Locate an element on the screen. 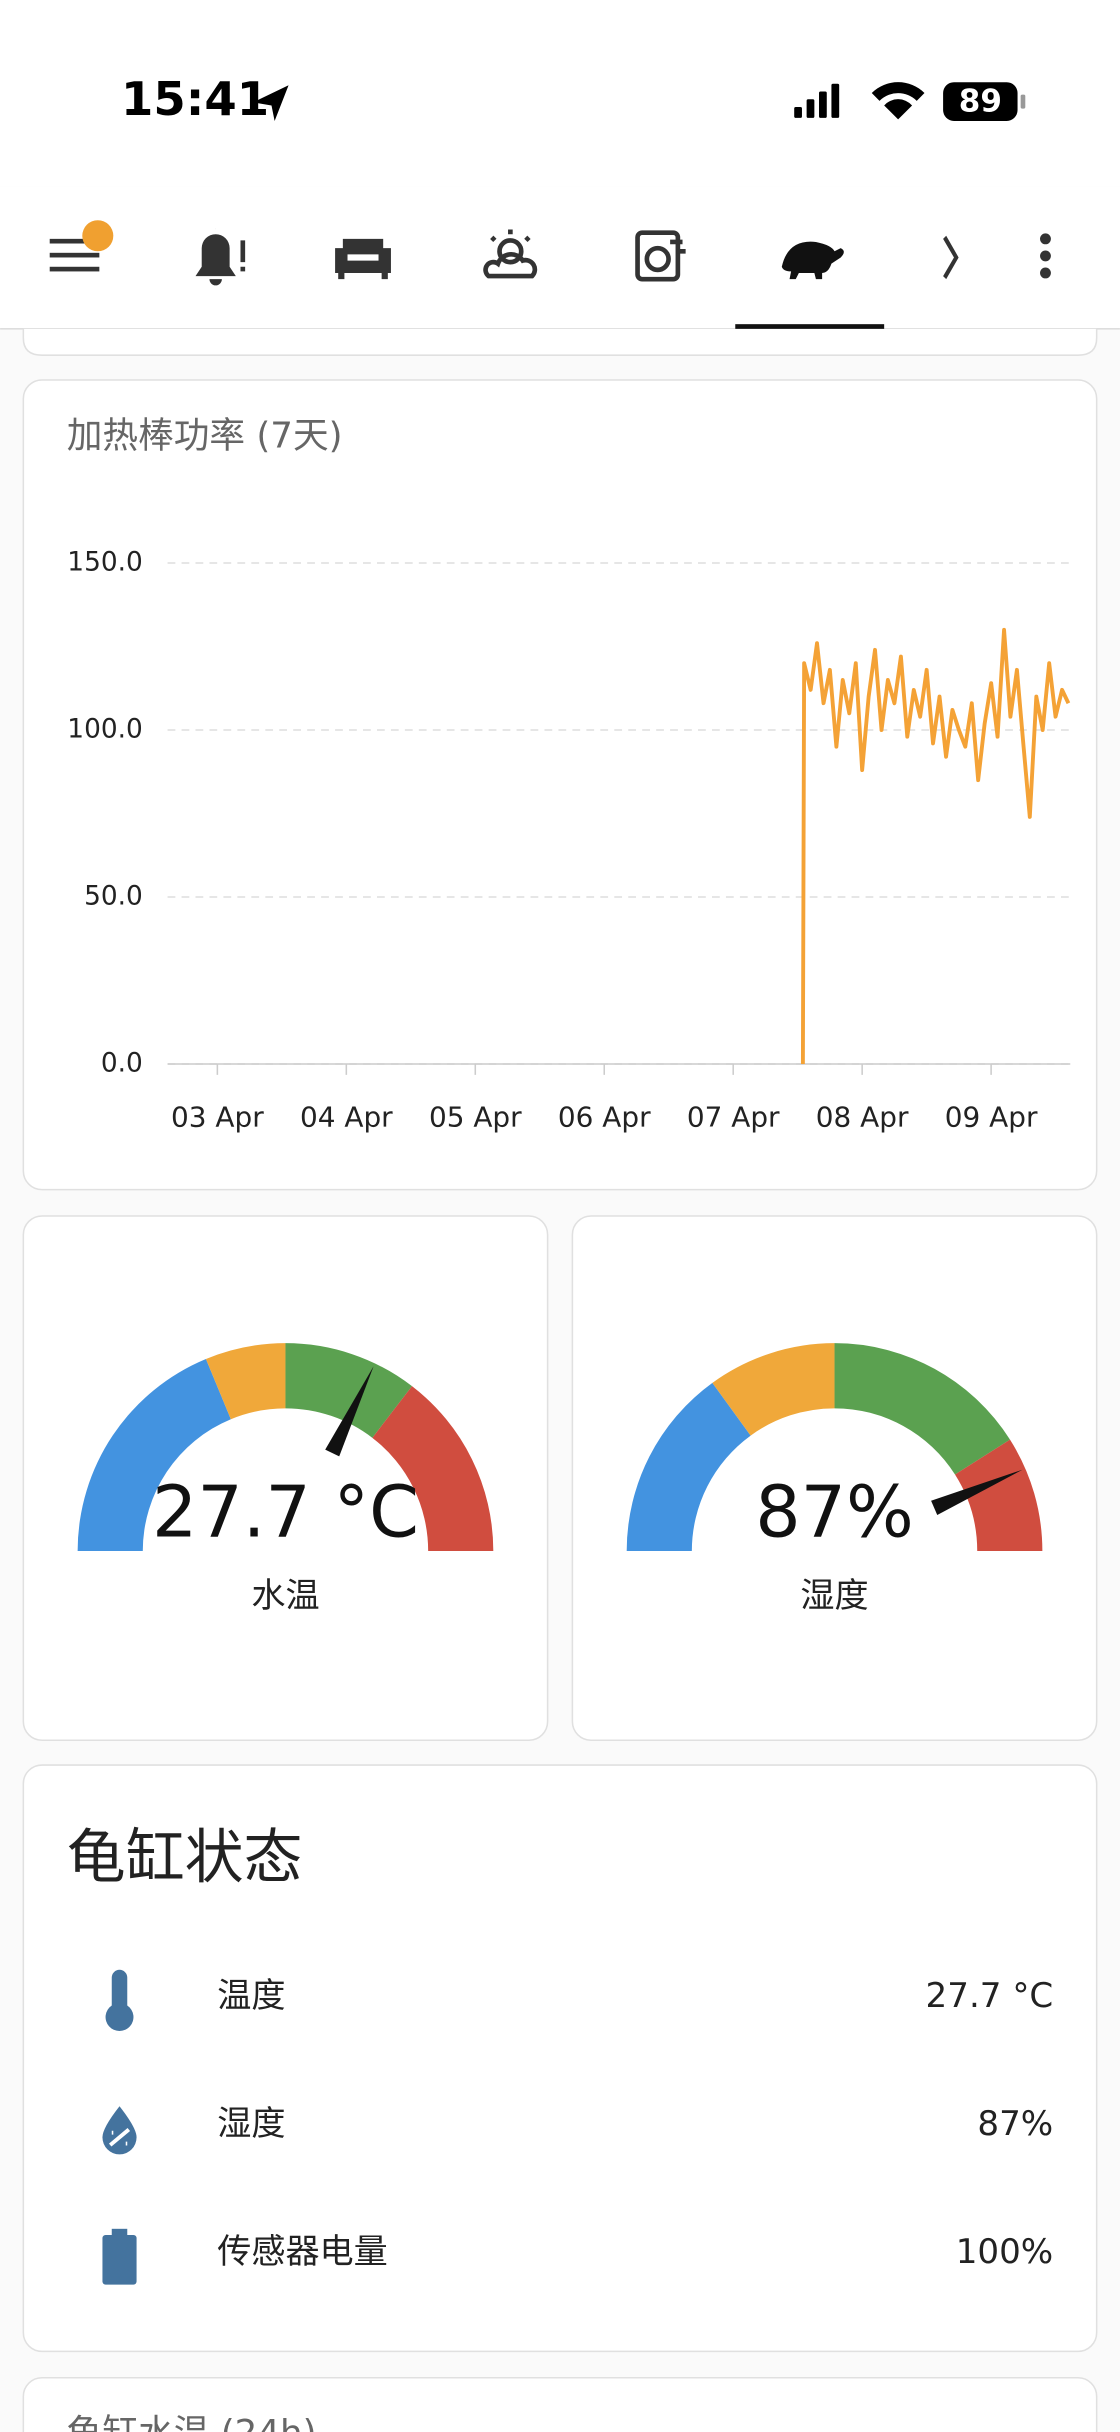 The image size is (1120, 2432). entity-state: 27.7 °C is located at coordinates (990, 1996).